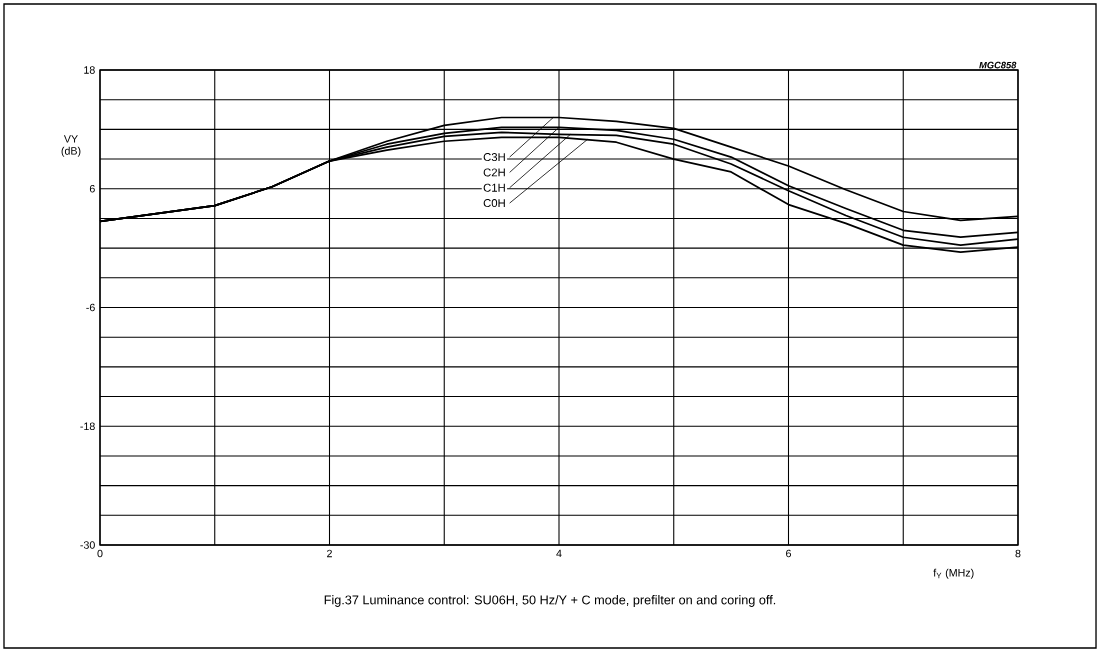 Image resolution: width=1100 pixels, height=668 pixels. I want to click on annotation: C2H, so click(494, 172).